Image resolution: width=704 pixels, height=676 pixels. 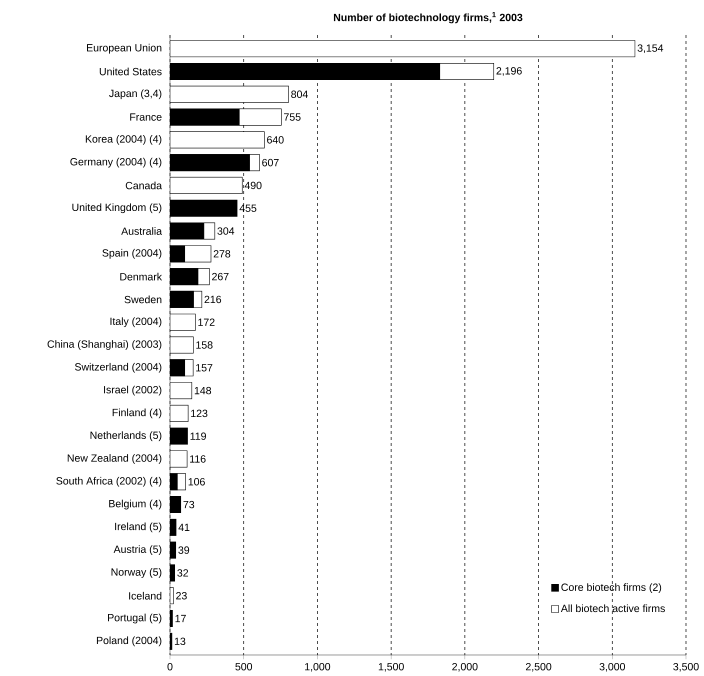 I want to click on x-tick-label: 3,500, so click(x=686, y=667).